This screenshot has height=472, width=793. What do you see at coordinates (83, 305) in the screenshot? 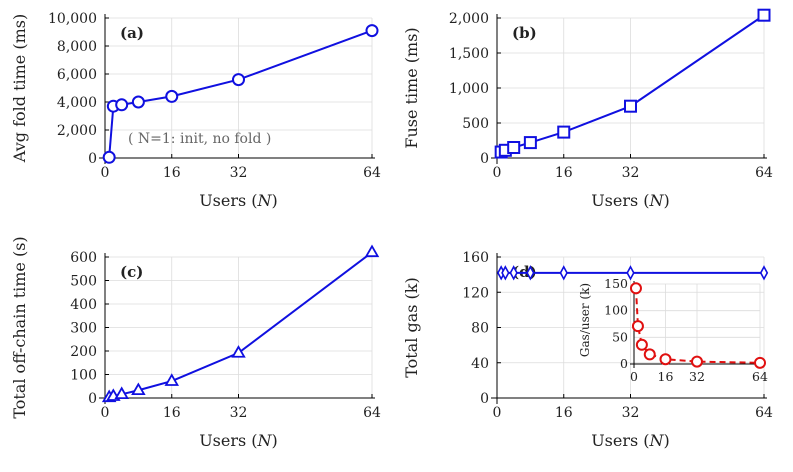
I see `y-tick-label: 400` at bounding box center [83, 305].